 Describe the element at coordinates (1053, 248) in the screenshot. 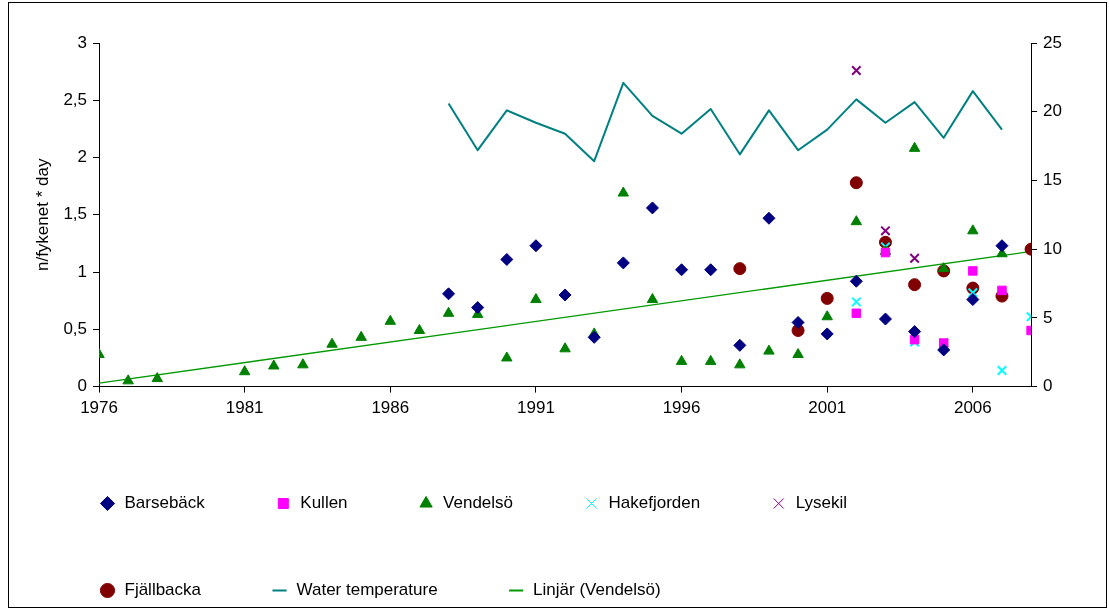

I see `y2-tick-label: 10` at that location.